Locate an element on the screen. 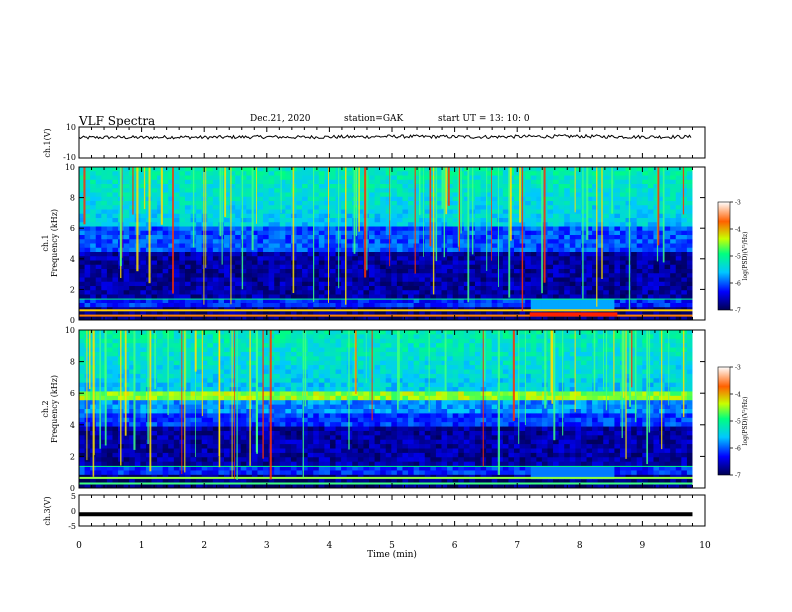 The height and width of the screenshot is (612, 792). ch1-ylabel-prefix: ch.1 is located at coordinates (45, 242).